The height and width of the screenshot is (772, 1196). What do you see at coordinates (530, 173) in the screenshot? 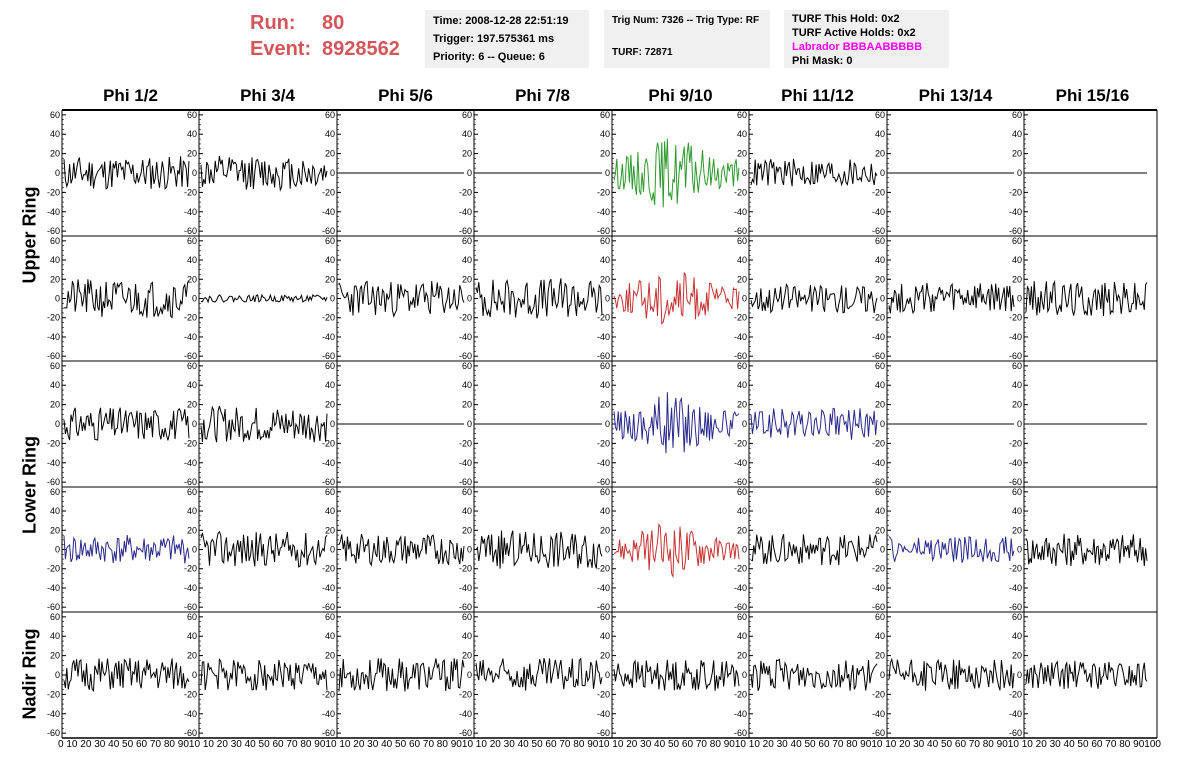
I see `panel-r1-c4: -60 -40 -20 0 20 40 60` at bounding box center [530, 173].